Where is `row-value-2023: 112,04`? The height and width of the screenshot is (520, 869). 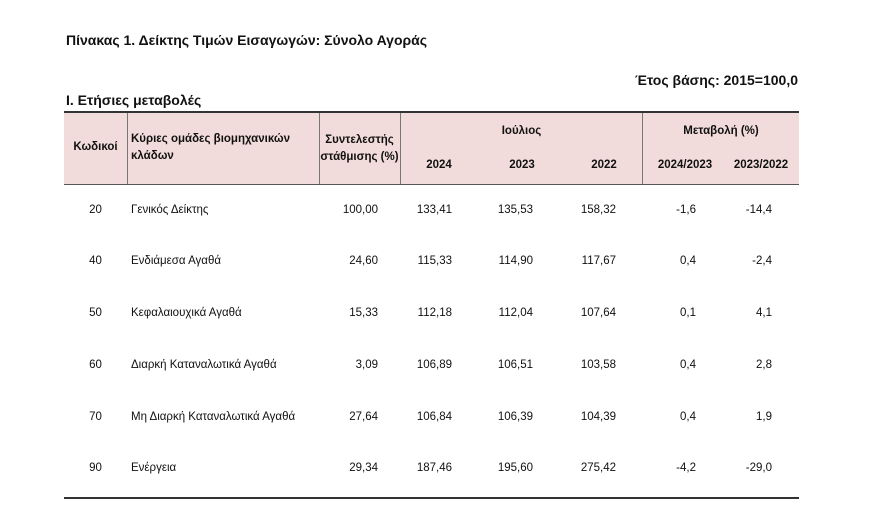
row-value-2023: 112,04 is located at coordinates (515, 313).